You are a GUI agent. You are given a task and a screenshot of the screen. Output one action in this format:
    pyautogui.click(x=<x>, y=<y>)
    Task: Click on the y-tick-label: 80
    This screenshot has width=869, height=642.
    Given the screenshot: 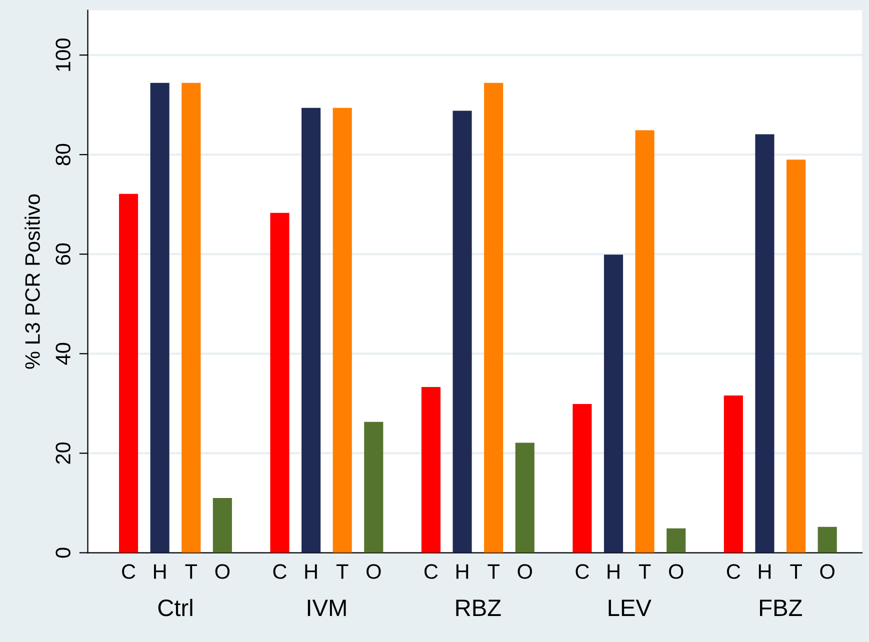 What is the action you would take?
    pyautogui.click(x=63, y=155)
    